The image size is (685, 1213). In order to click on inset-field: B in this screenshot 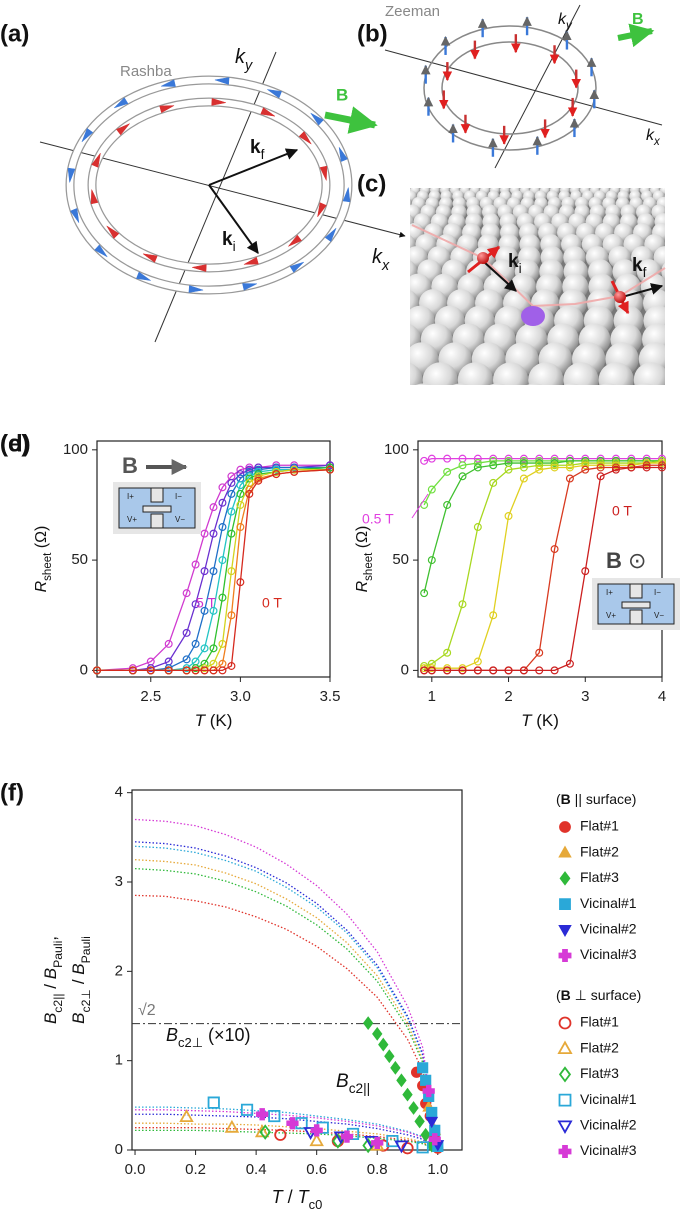, I will do `click(130, 465)`.